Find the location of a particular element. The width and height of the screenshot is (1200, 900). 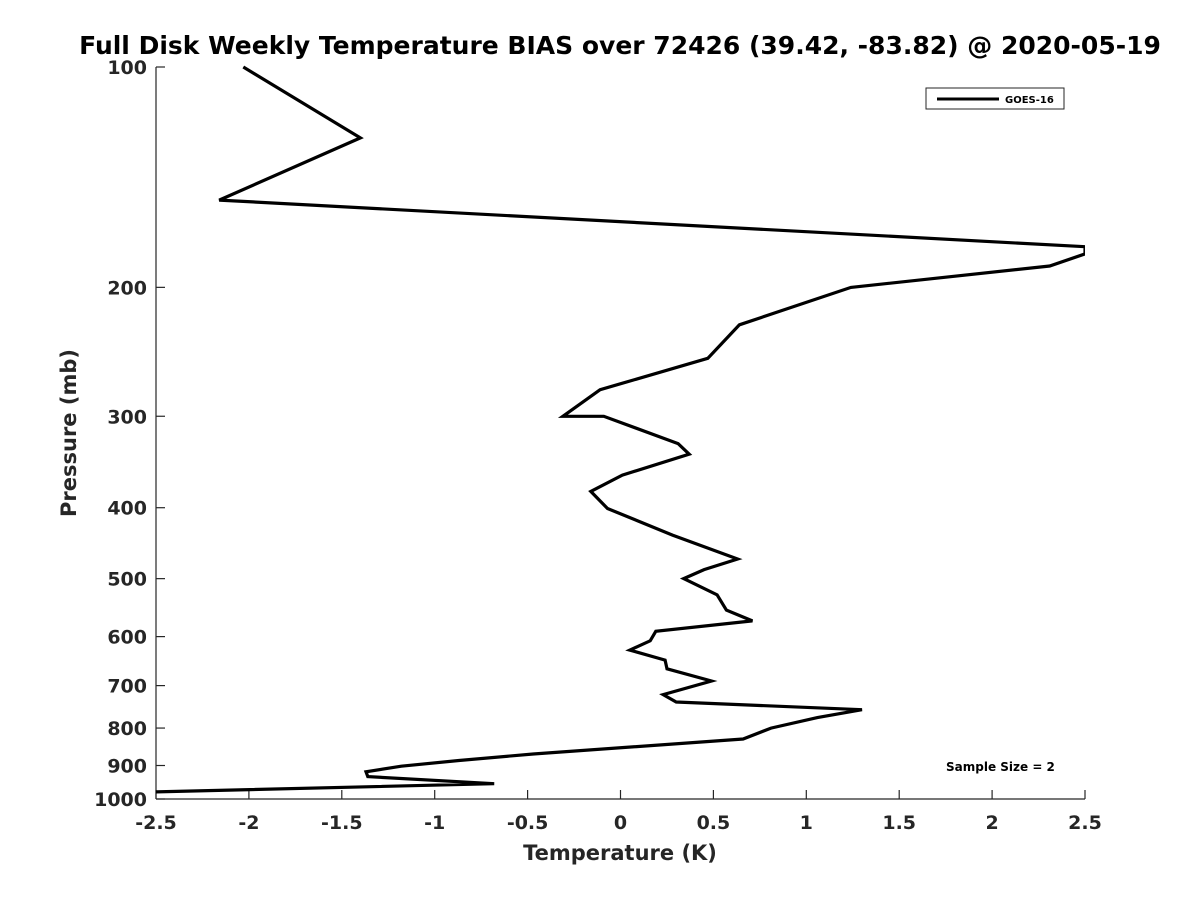

x-tick-label: 1 is located at coordinates (806, 823).